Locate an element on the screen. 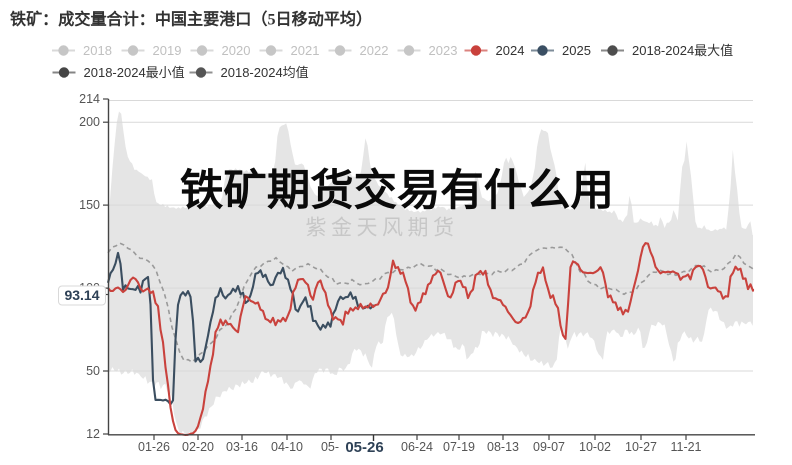  svg-text: 铁矿期货交易有什么用 is located at coordinates (397, 191).